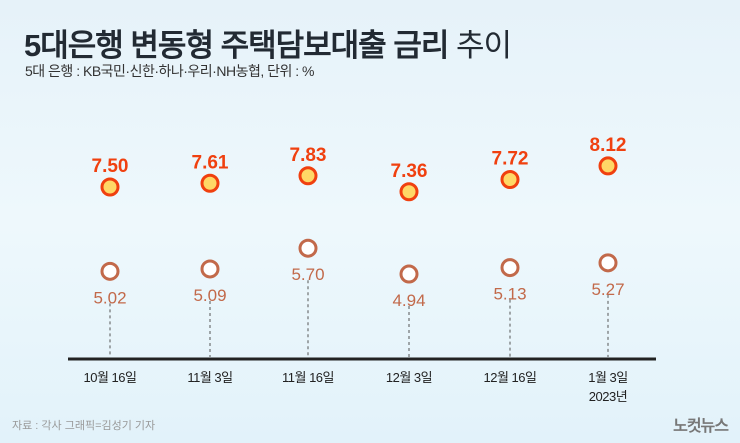  What do you see at coordinates (608, 377) in the screenshot?
I see `x-tick-label: 1월 3일` at bounding box center [608, 377].